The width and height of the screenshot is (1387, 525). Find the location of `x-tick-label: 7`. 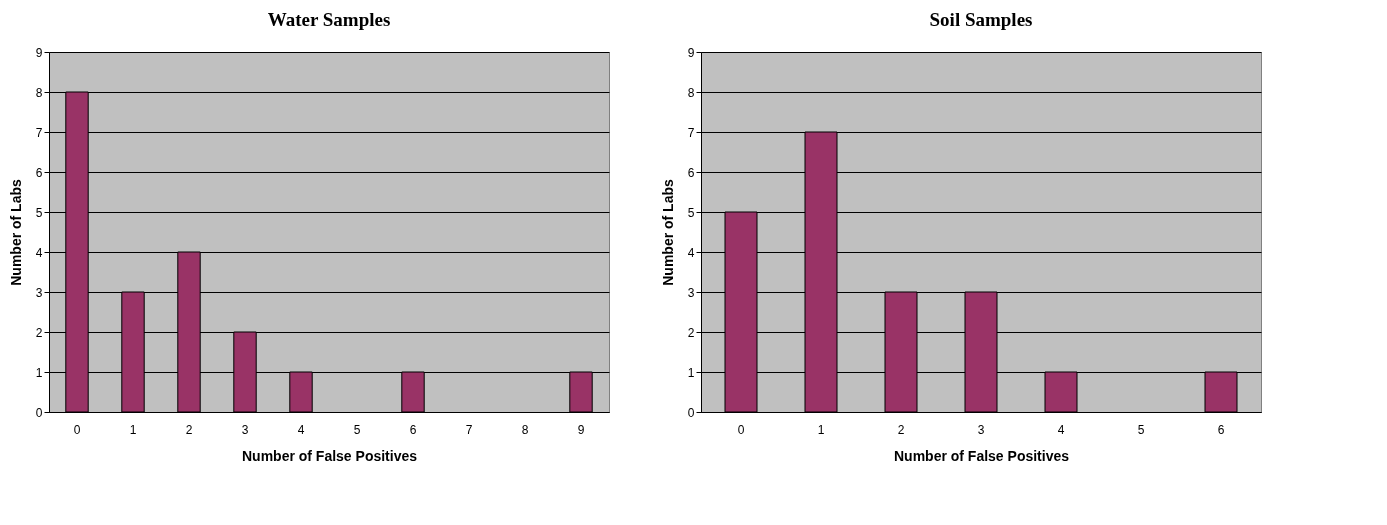

x-tick-label: 7 is located at coordinates (469, 429).